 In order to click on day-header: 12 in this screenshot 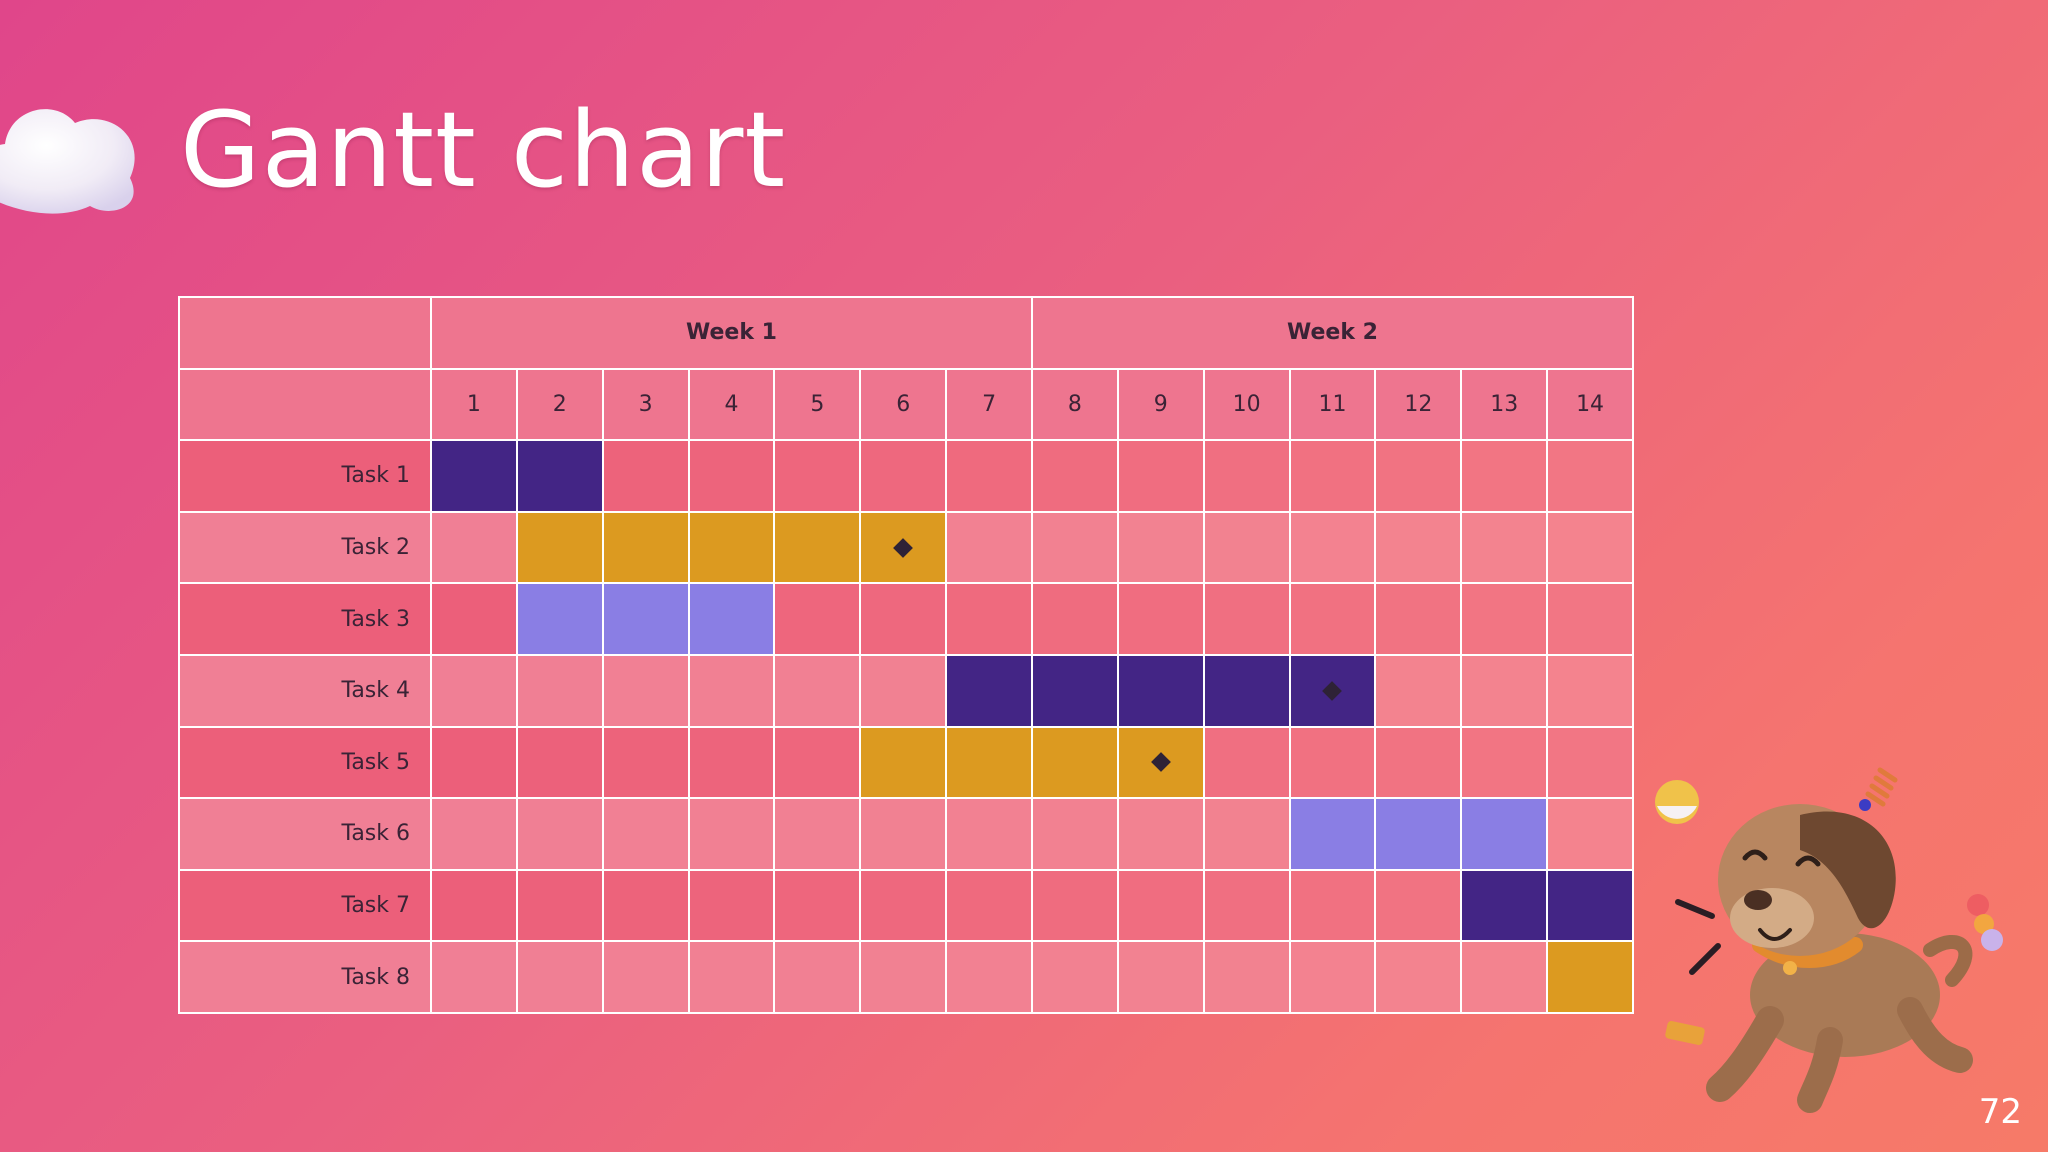, I will do `click(1418, 404)`.